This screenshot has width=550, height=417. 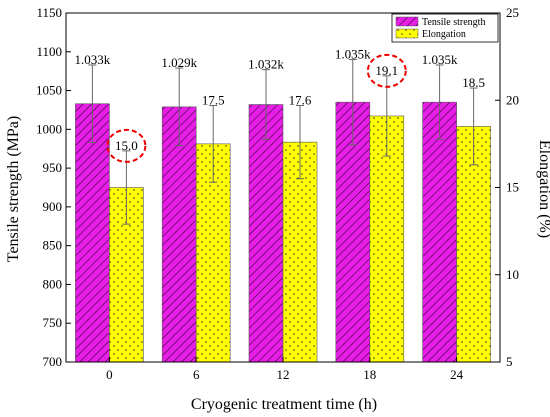 What do you see at coordinates (53, 283) in the screenshot?
I see `left-tick-label-800: 800` at bounding box center [53, 283].